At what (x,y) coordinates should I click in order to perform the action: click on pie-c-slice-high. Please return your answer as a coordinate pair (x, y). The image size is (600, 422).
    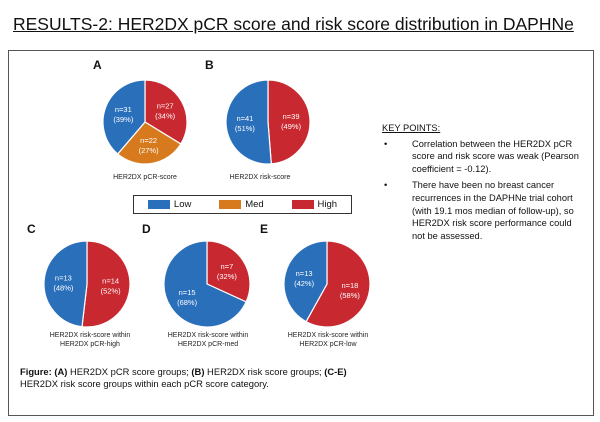
    Looking at the image, I should click on (106, 284).